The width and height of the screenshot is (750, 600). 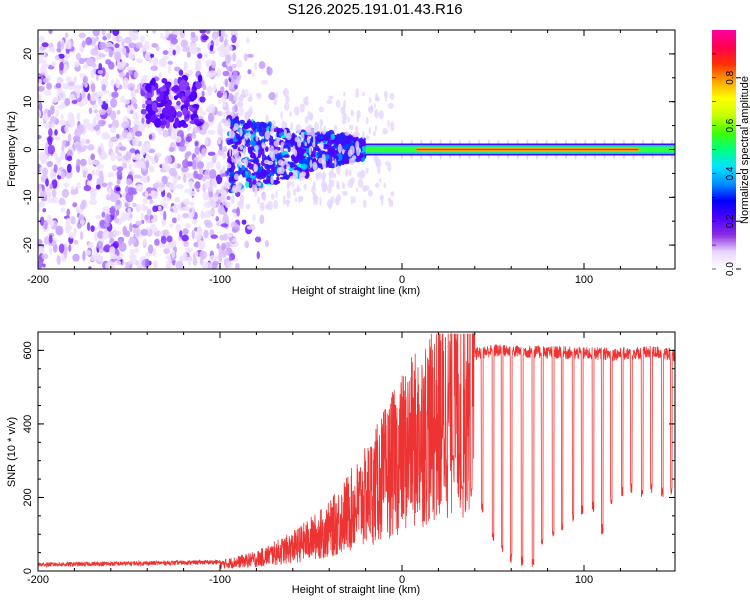 I want to click on x-tick-label: -100, so click(x=220, y=280).